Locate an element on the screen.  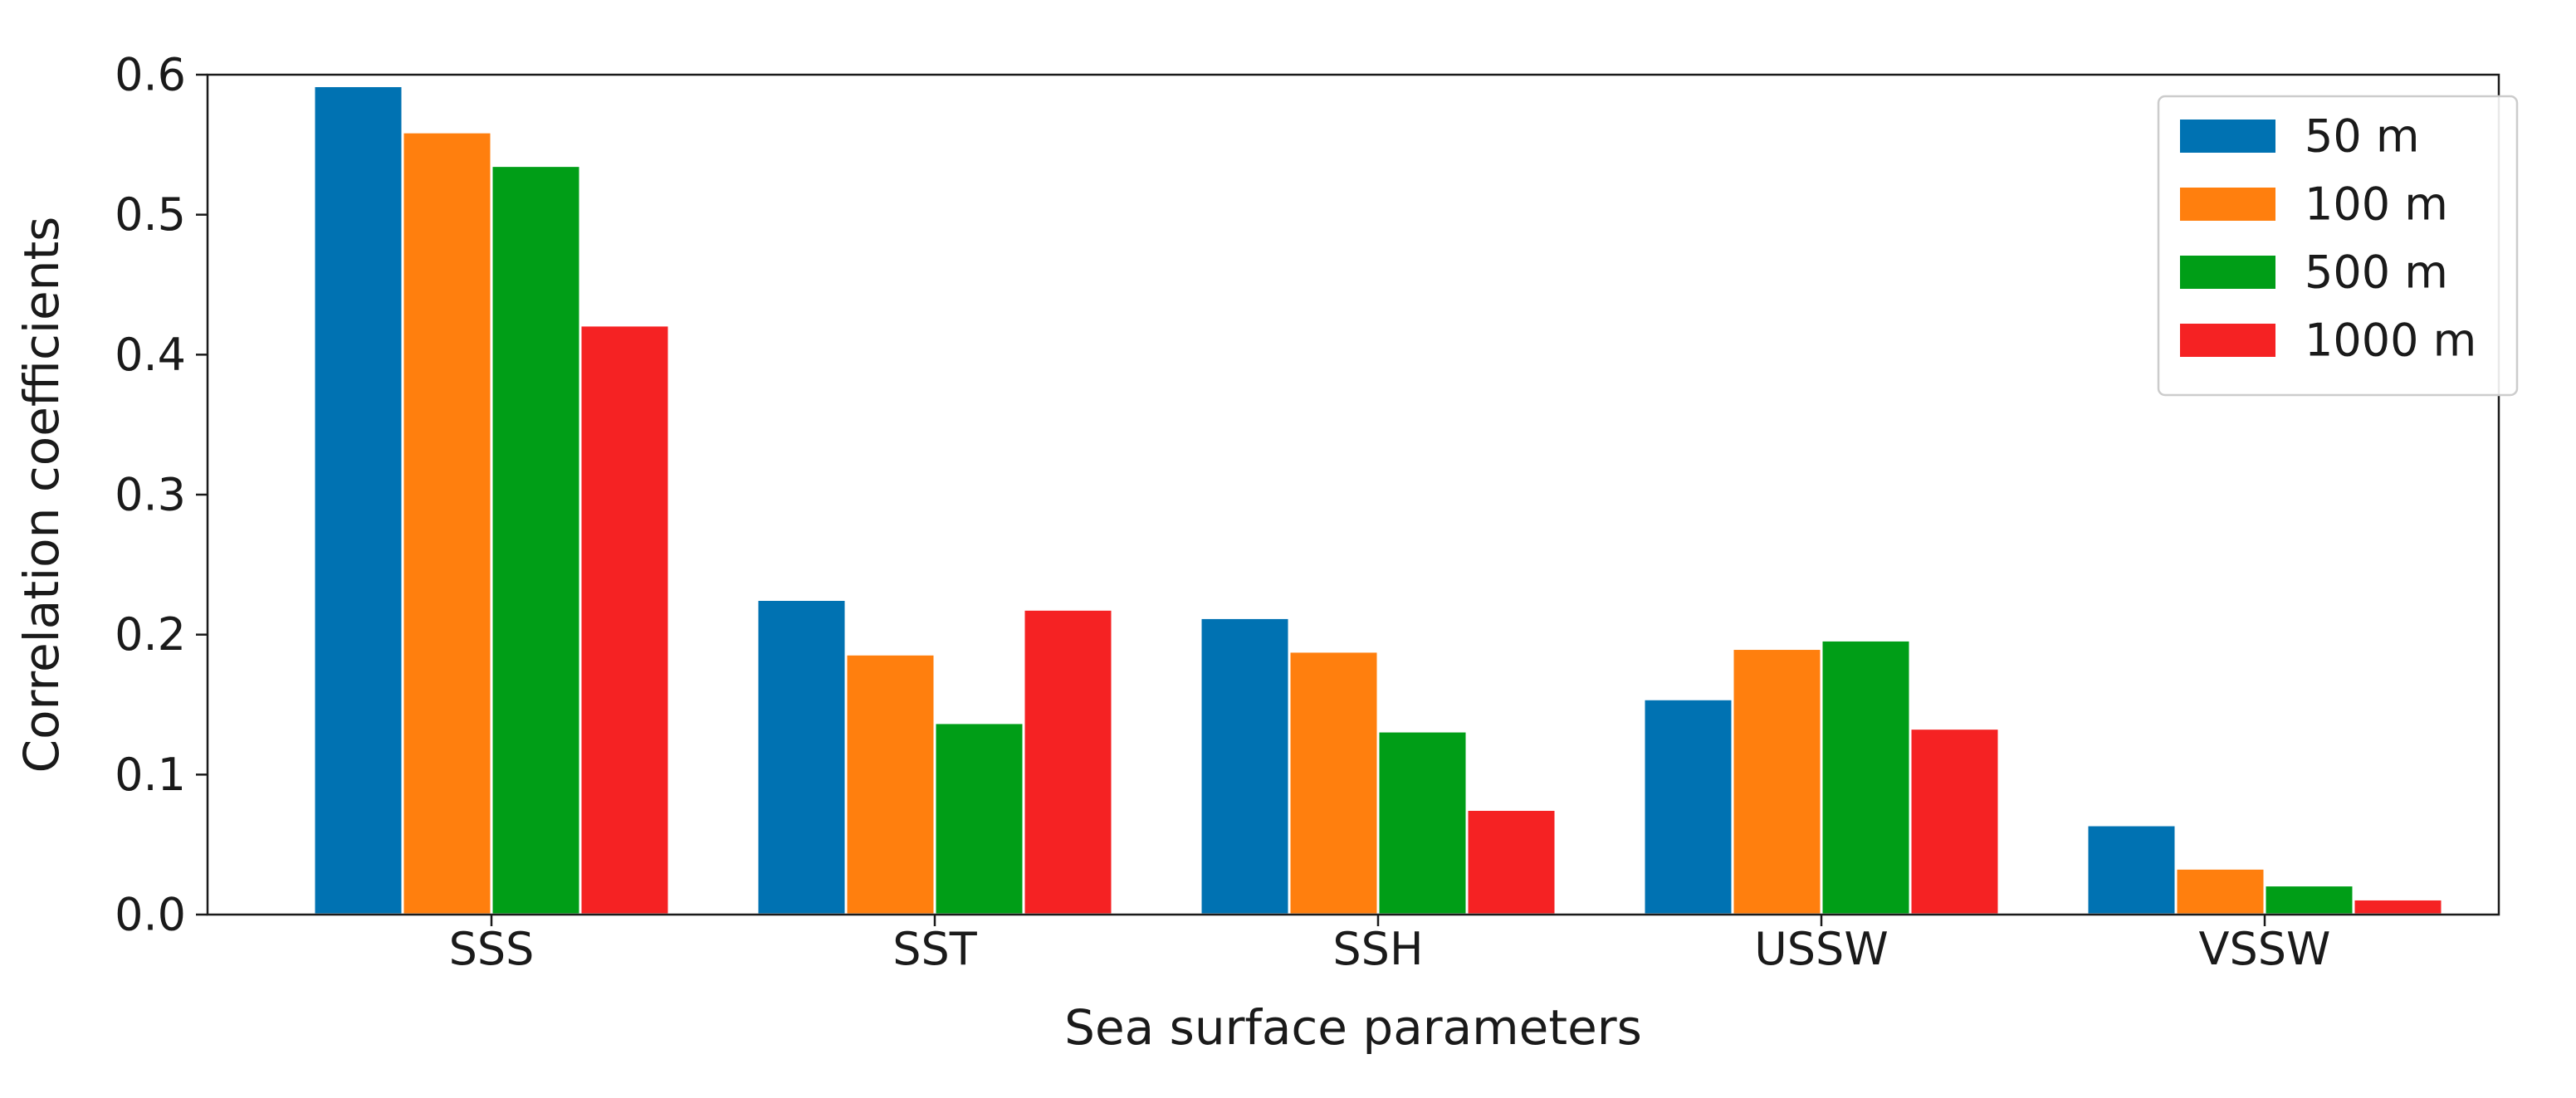
y-axis-title: Correlation coefficients is located at coordinates (41, 495).